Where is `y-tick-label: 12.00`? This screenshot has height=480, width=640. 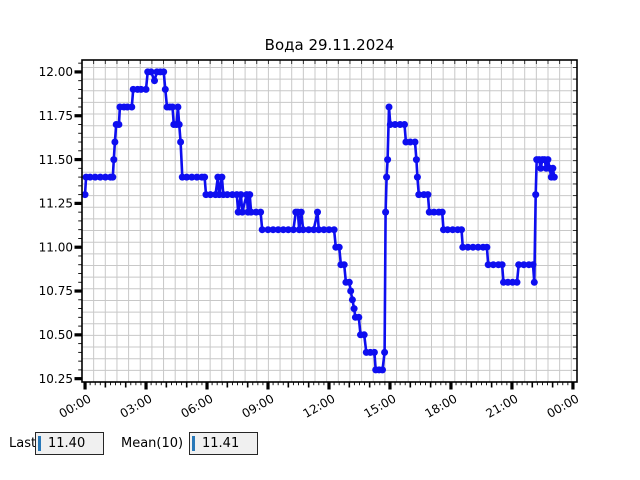
y-tick-label: 12.00 is located at coordinates (56, 72).